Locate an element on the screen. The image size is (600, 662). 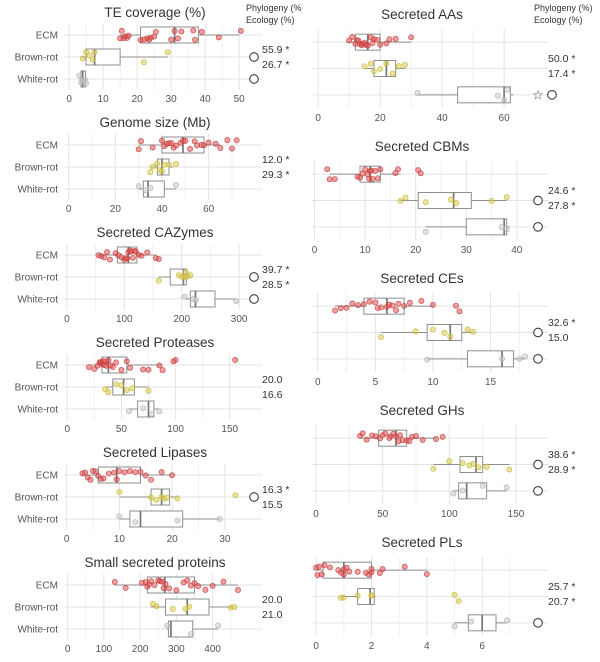
annotation-phylogeny: 55.9 * is located at coordinates (275, 50).